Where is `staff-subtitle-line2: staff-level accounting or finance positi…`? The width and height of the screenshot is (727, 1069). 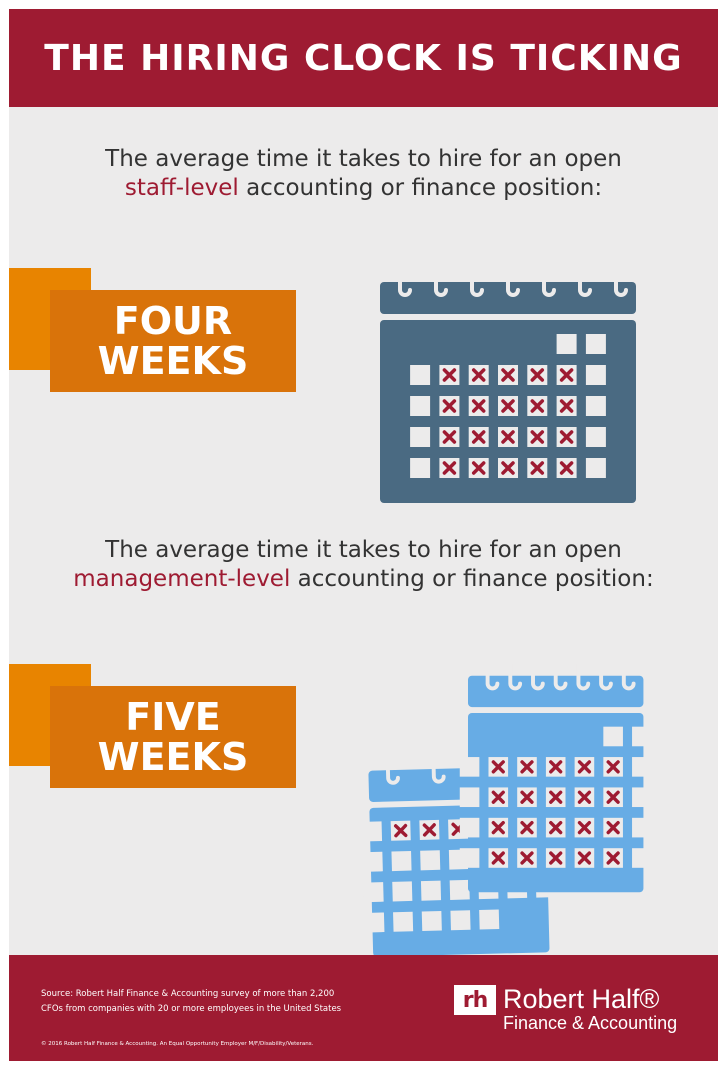 staff-subtitle-line2: staff-level accounting or finance positi… is located at coordinates (363, 188).